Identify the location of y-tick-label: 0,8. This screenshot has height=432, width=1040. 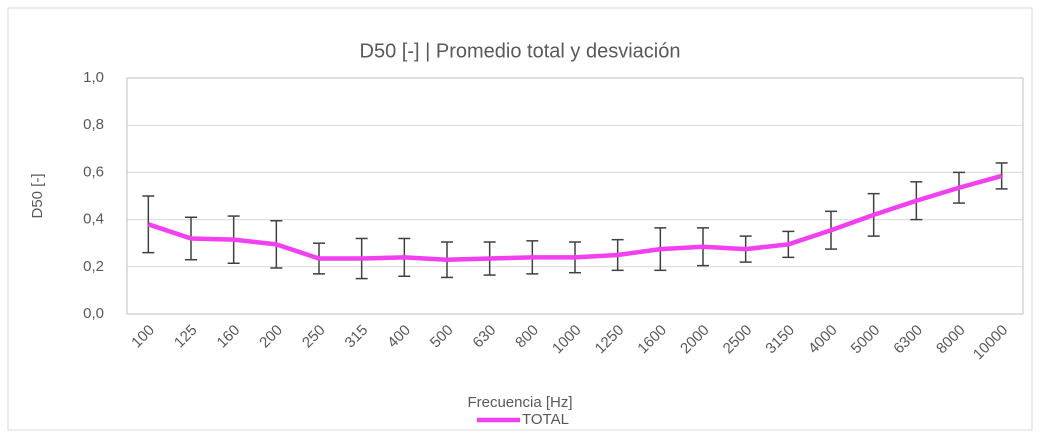
(93, 124).